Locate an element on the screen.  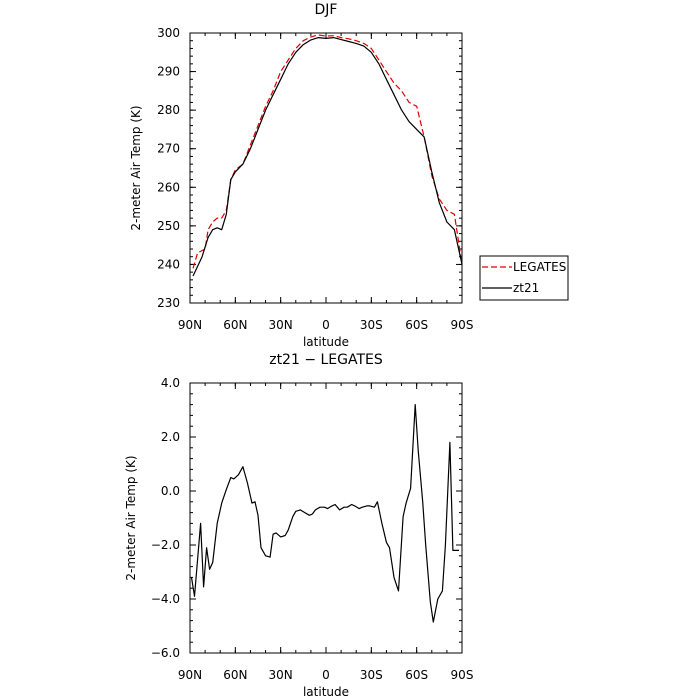
legend-label: LEGATES is located at coordinates (539, 267).